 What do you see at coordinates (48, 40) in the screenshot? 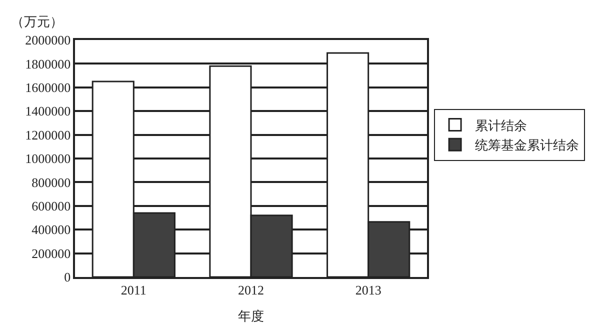
I see `y-tick-label: 2000000` at bounding box center [48, 40].